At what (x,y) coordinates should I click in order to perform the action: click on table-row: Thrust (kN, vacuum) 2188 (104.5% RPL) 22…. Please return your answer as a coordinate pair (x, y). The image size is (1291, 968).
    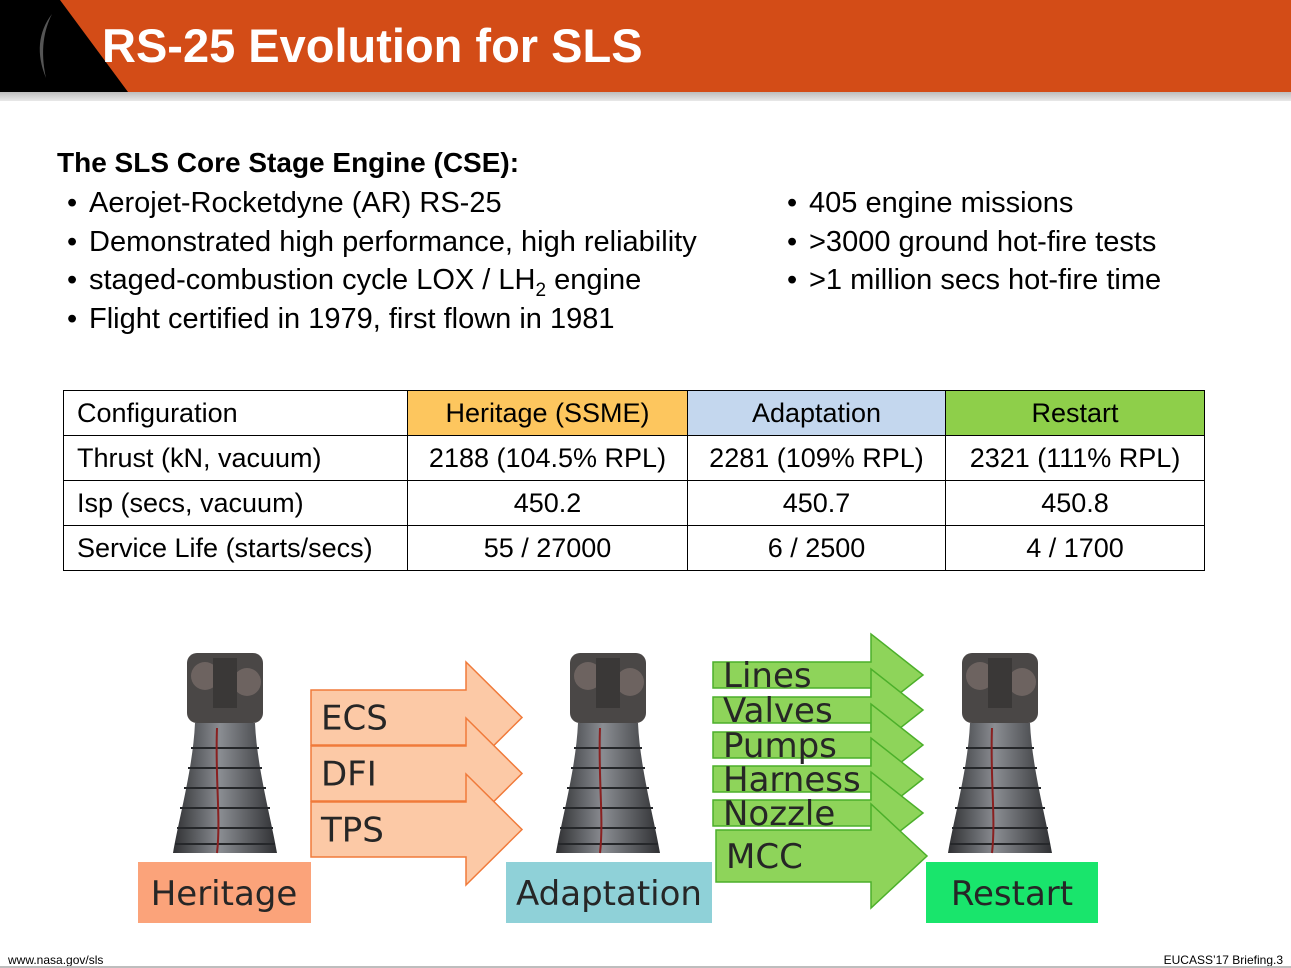
    Looking at the image, I should click on (634, 458).